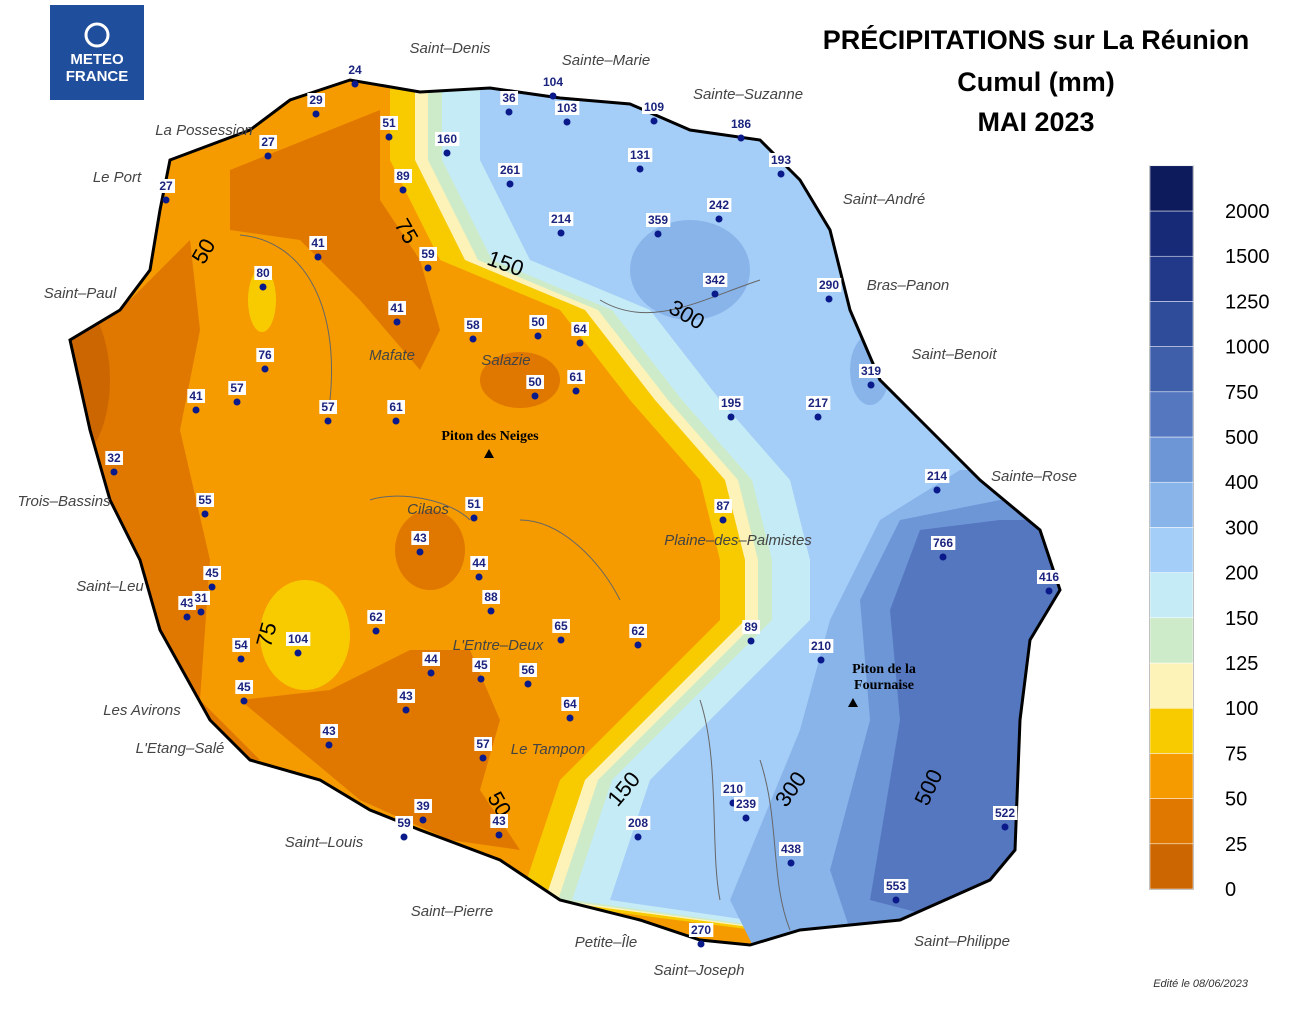 Image resolution: width=1300 pixels, height=1021 pixels. What do you see at coordinates (1241, 393) in the screenshot?
I see `legend-label: 750` at bounding box center [1241, 393].